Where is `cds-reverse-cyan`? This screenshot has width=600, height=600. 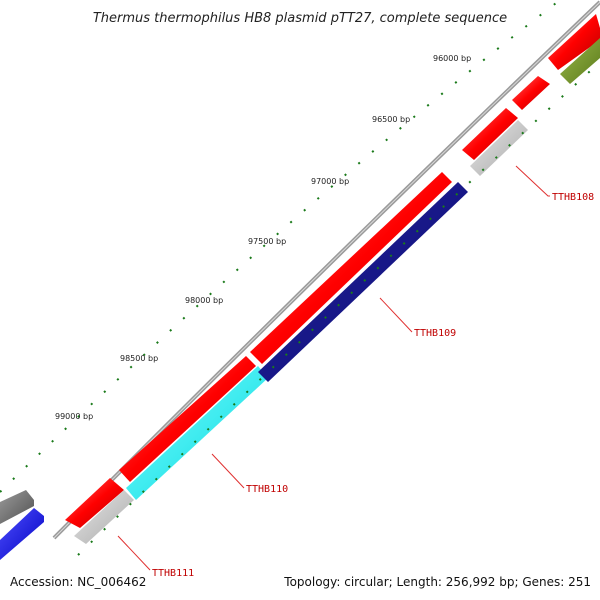
cds-reverse-cyan is located at coordinates (197, 433).